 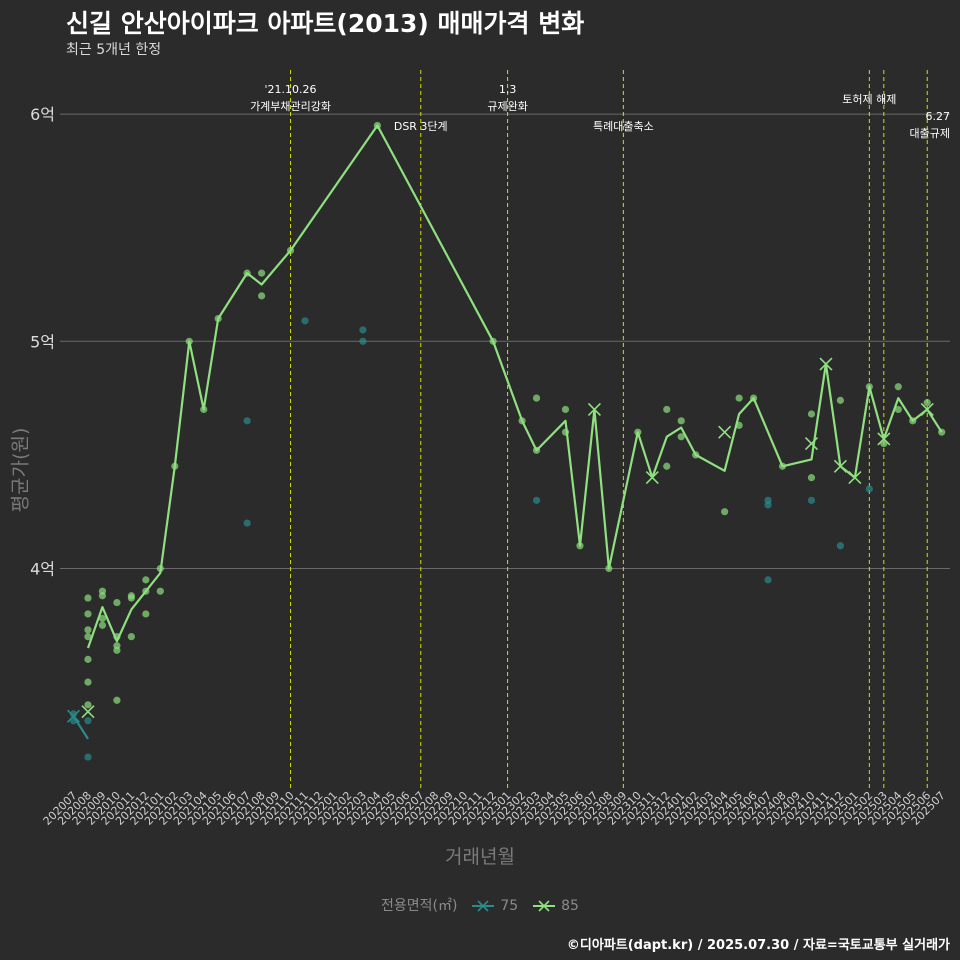 I want to click on event-label: 6.27, so click(x=938, y=116).